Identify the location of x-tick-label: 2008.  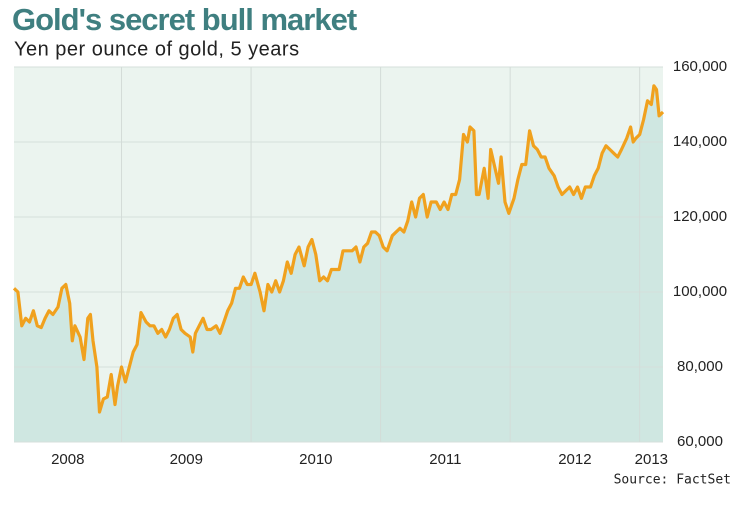
(67, 459).